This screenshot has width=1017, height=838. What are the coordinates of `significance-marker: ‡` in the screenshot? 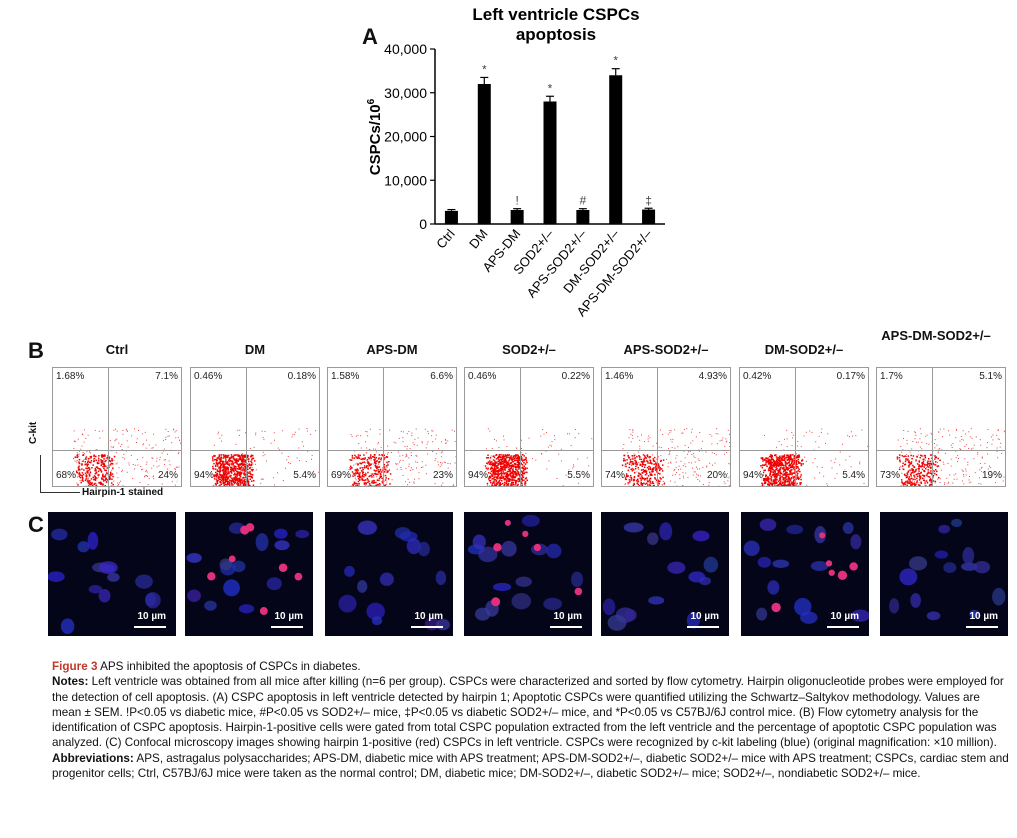 It's located at (648, 200).